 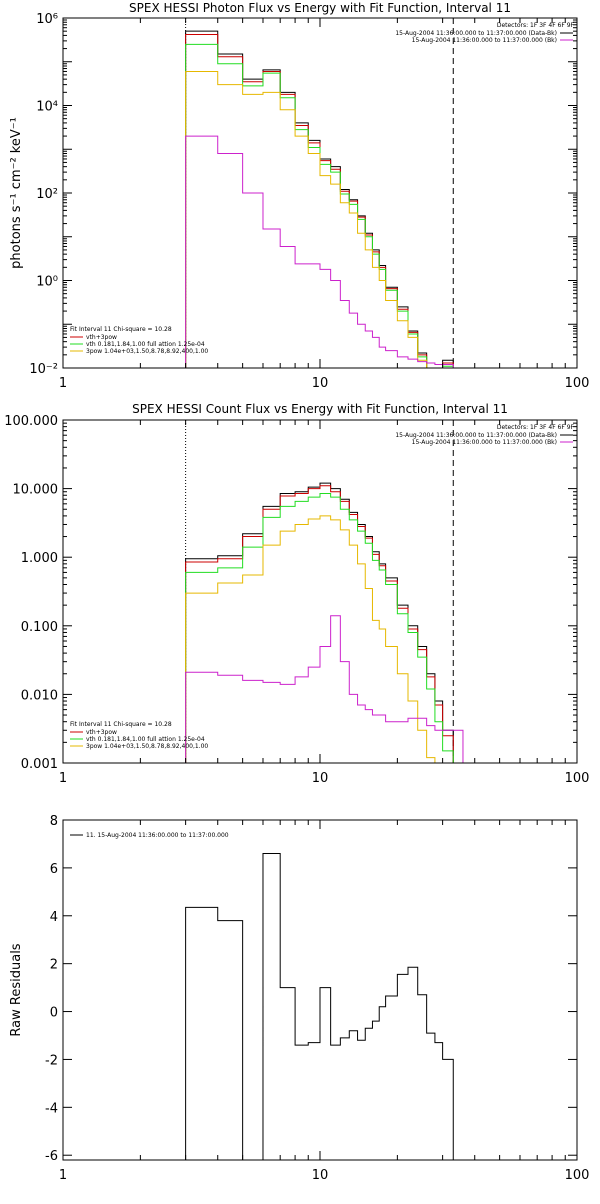 What do you see at coordinates (47, 19) in the screenshot?
I see `y-tick-label: 10⁶` at bounding box center [47, 19].